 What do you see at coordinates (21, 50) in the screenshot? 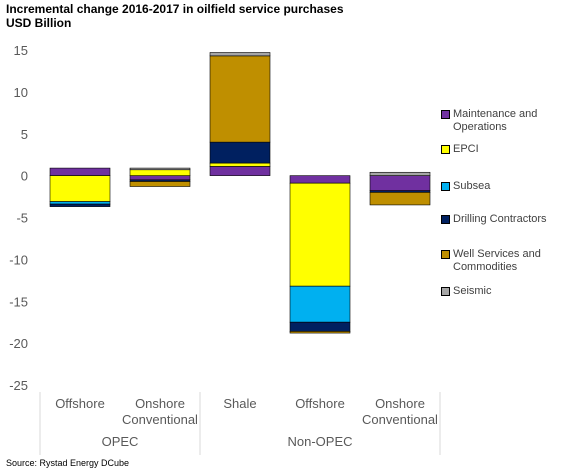
I see `y-tick-label: 15` at bounding box center [21, 50].